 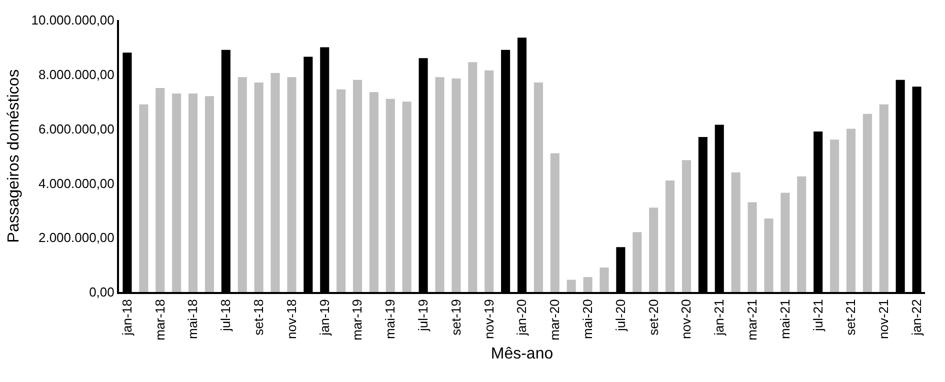 What do you see at coordinates (160, 319) in the screenshot?
I see `x-tick-label: mar-18` at bounding box center [160, 319].